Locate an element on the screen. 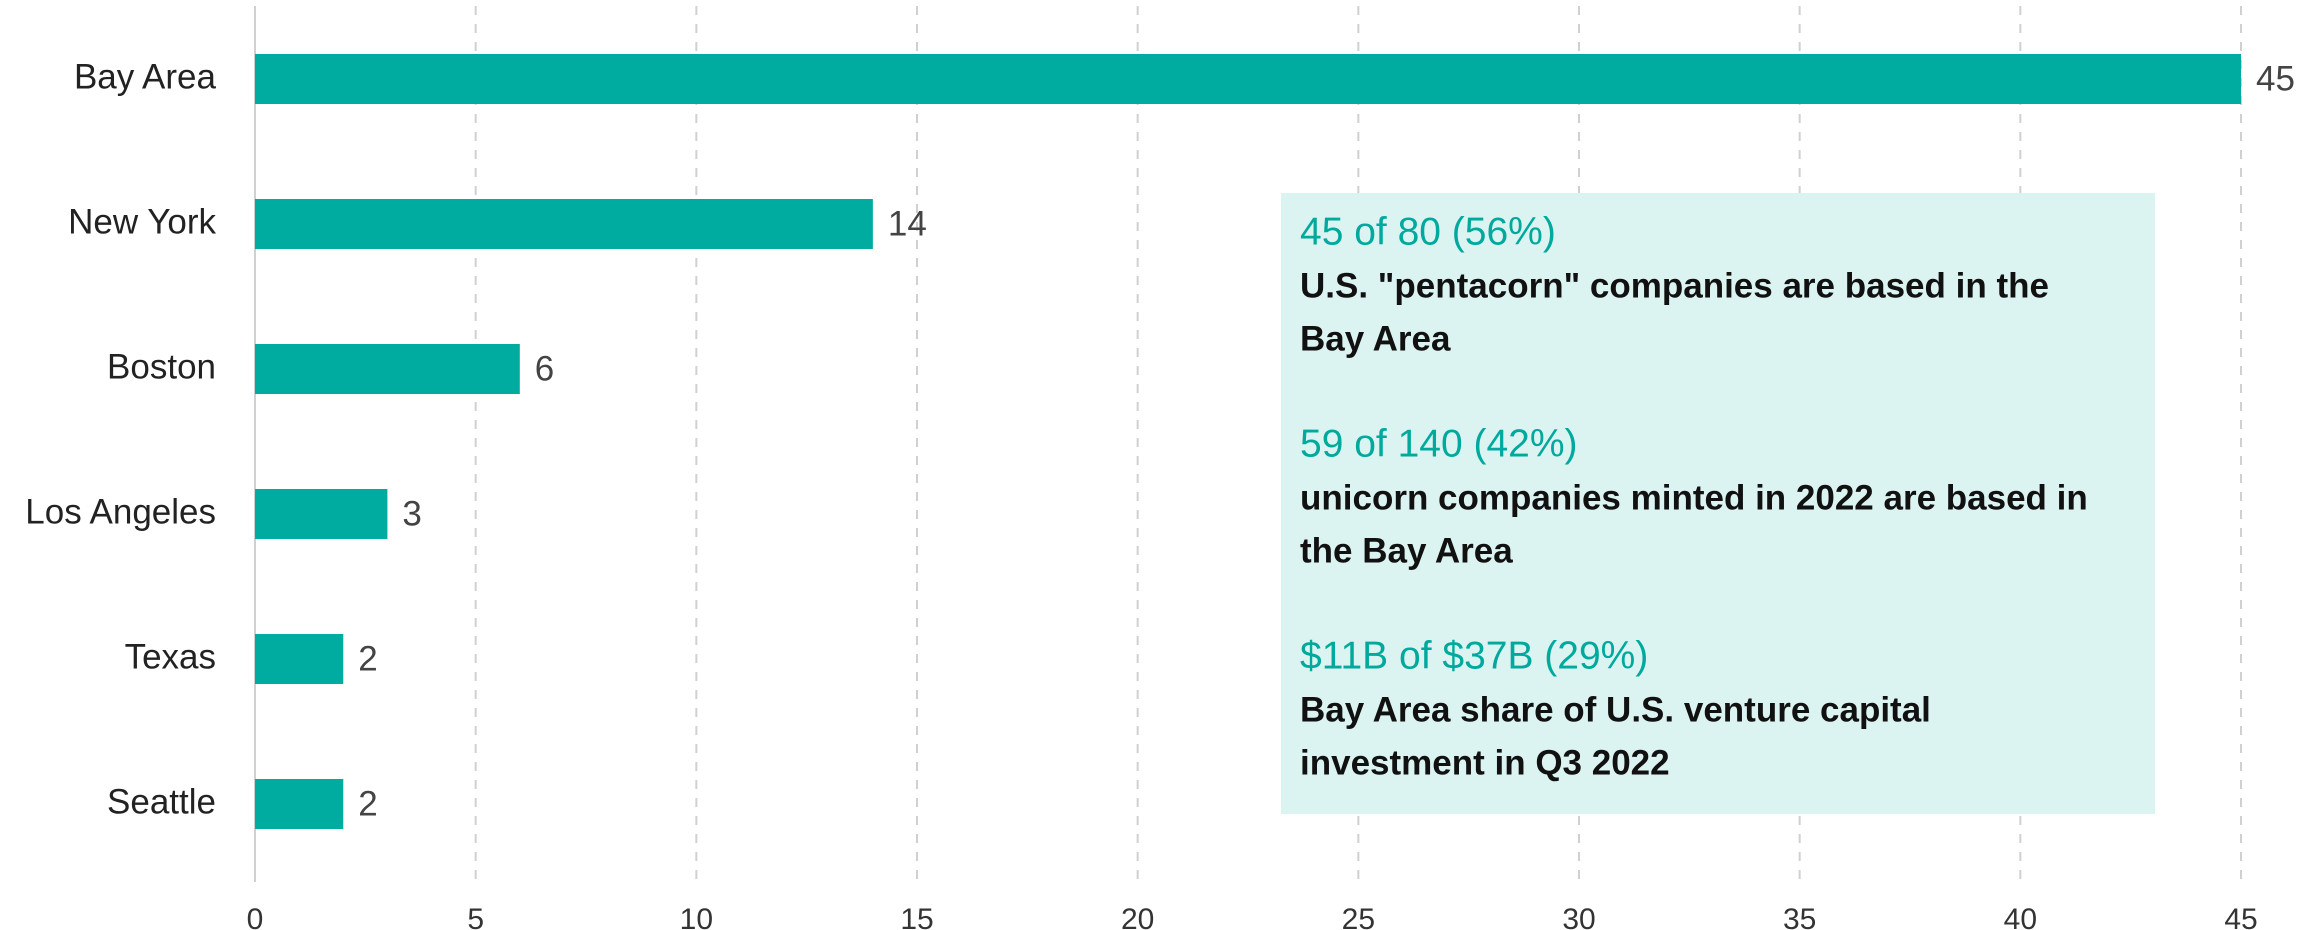  x-tick-label: 20 is located at coordinates (1137, 916).